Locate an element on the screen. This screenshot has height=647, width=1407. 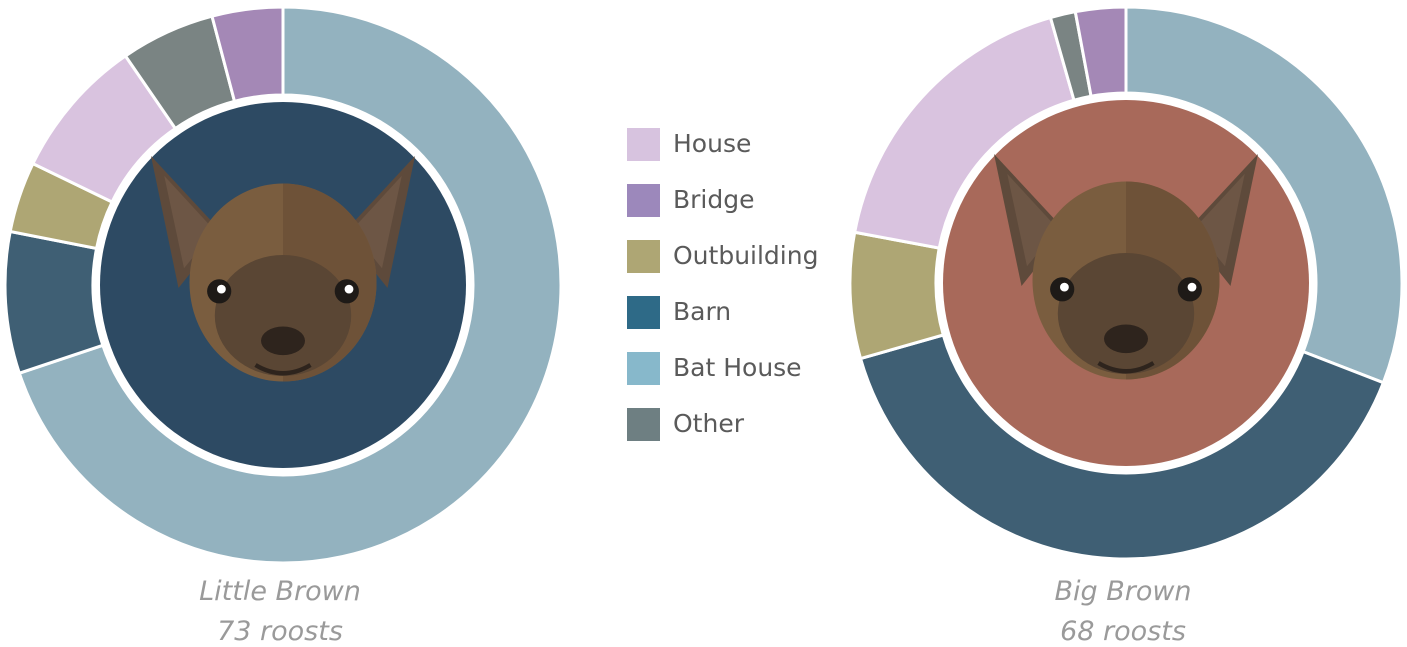
legend-label: Other is located at coordinates (709, 423).